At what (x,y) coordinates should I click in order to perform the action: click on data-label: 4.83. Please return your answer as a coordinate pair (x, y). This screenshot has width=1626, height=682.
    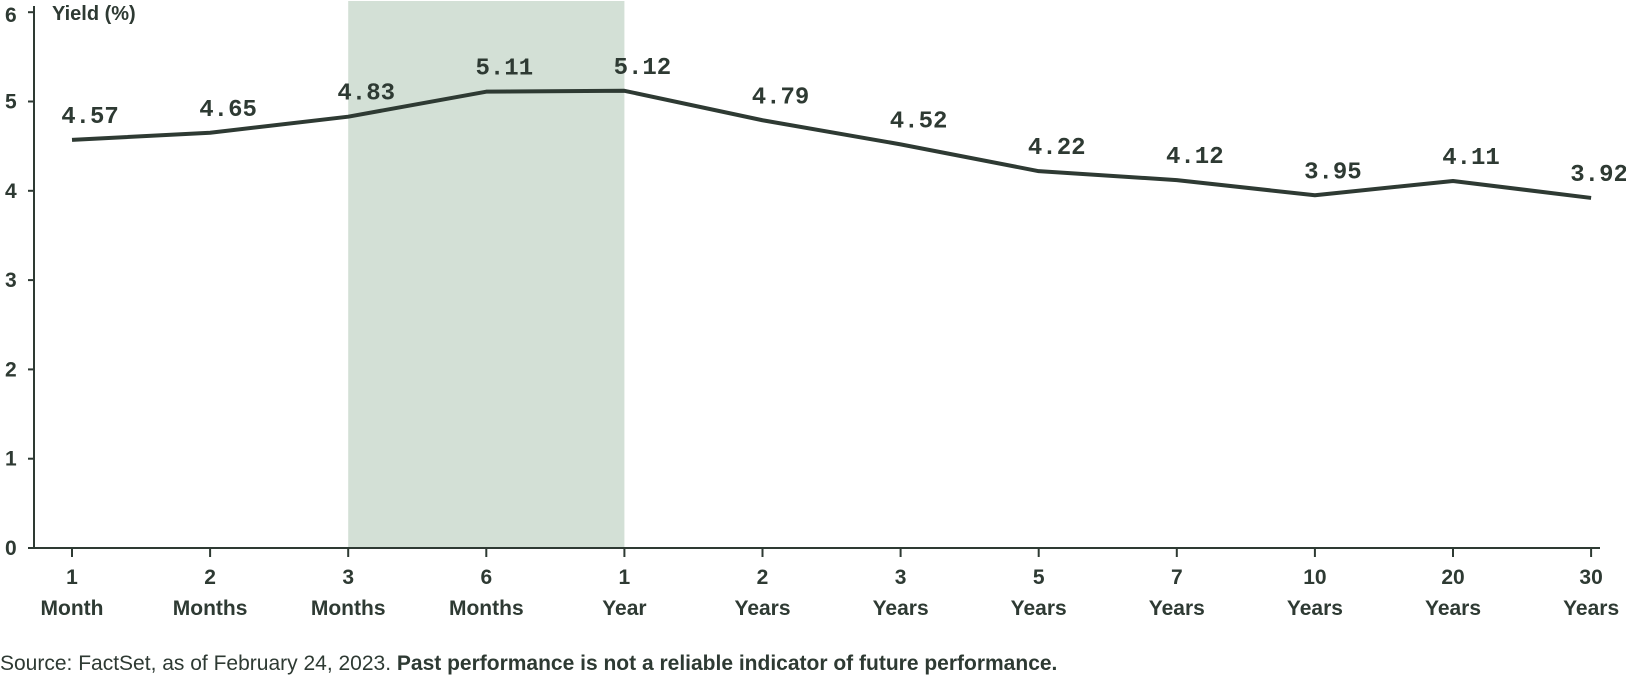
    Looking at the image, I should click on (366, 94).